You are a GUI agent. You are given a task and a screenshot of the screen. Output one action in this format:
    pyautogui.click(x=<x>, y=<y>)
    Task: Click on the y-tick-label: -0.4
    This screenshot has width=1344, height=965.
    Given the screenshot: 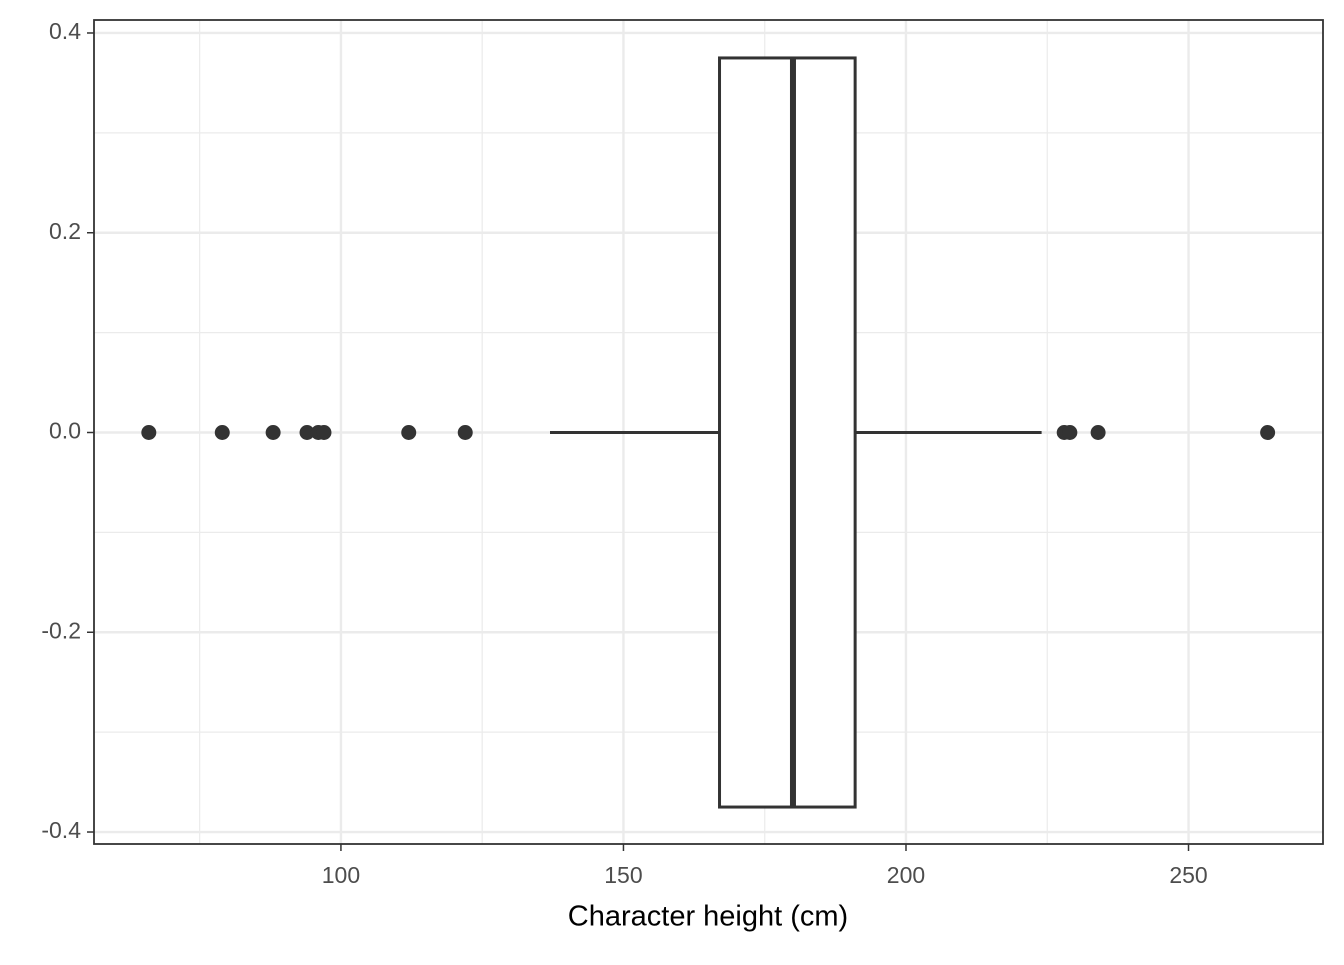 What is the action you would take?
    pyautogui.click(x=61, y=830)
    